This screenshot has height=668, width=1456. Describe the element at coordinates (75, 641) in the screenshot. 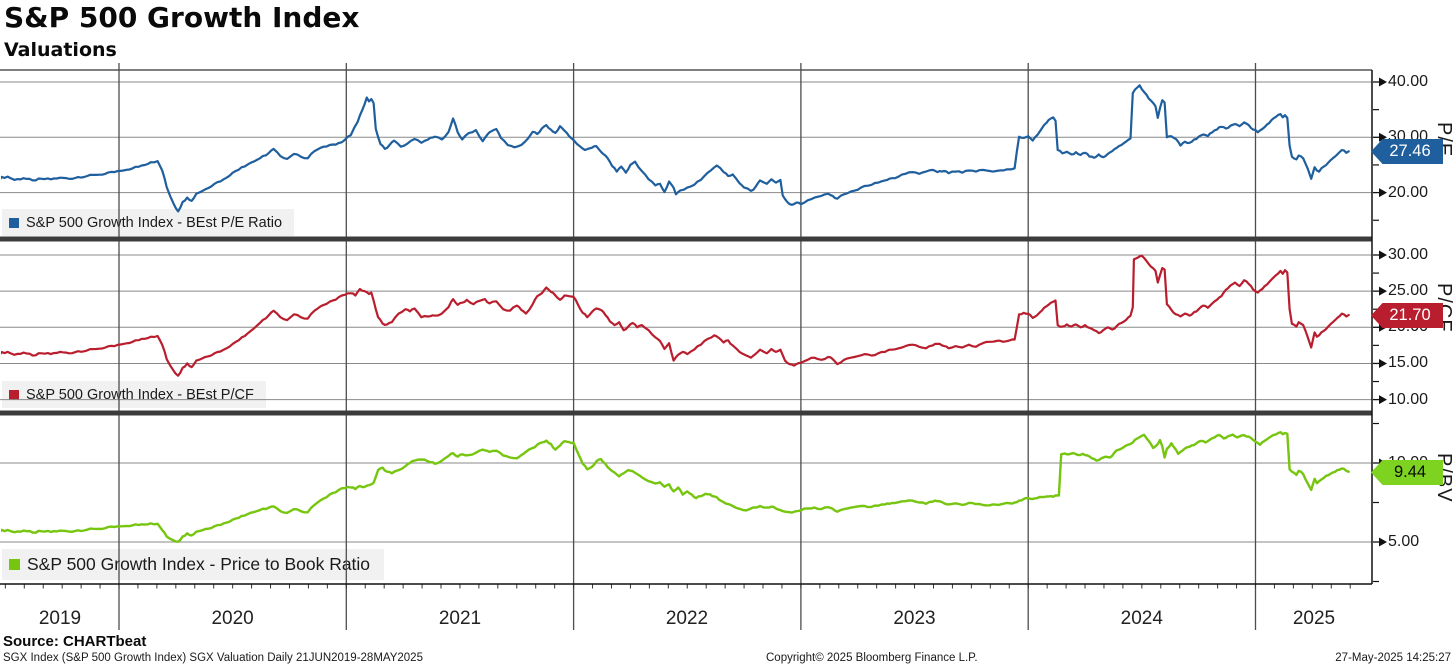

I see `source-label: Source: CHARTbeat` at that location.